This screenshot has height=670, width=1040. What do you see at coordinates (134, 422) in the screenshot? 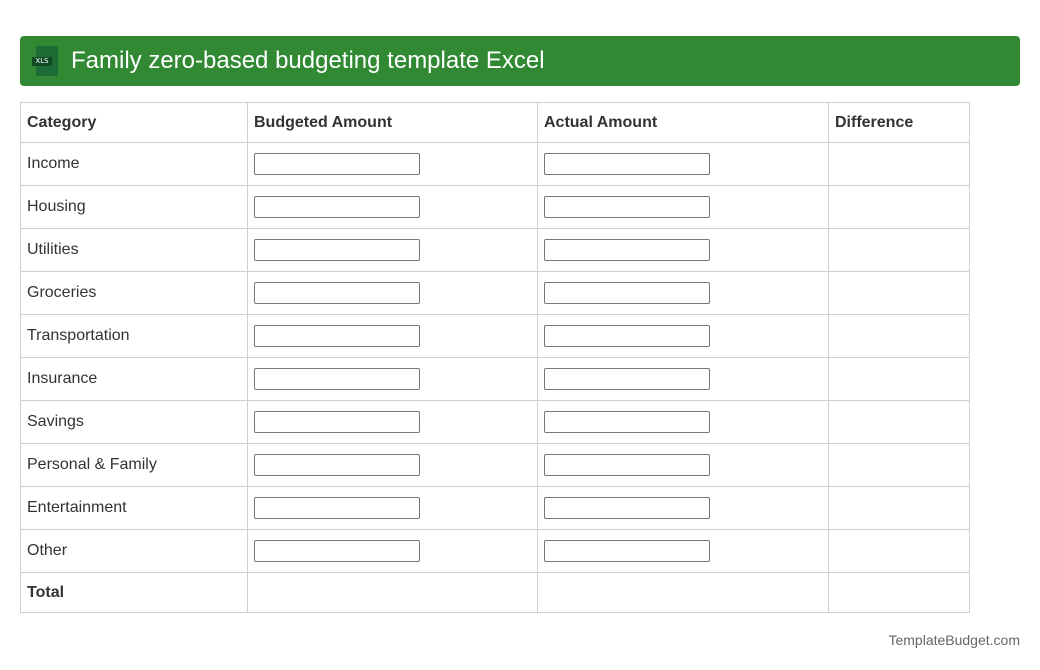
I see `category-label: Savings` at bounding box center [134, 422].